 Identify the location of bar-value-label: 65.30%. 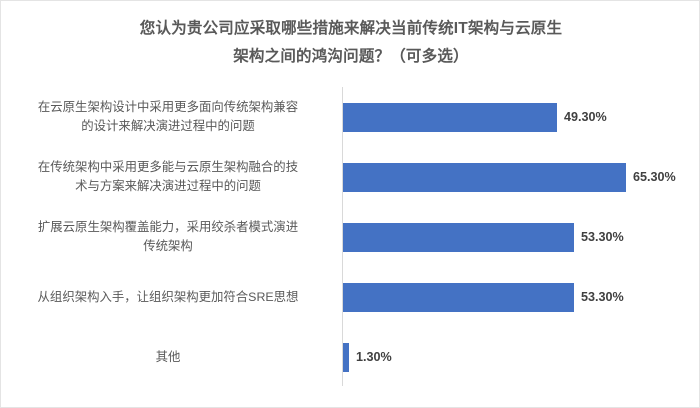
(654, 177).